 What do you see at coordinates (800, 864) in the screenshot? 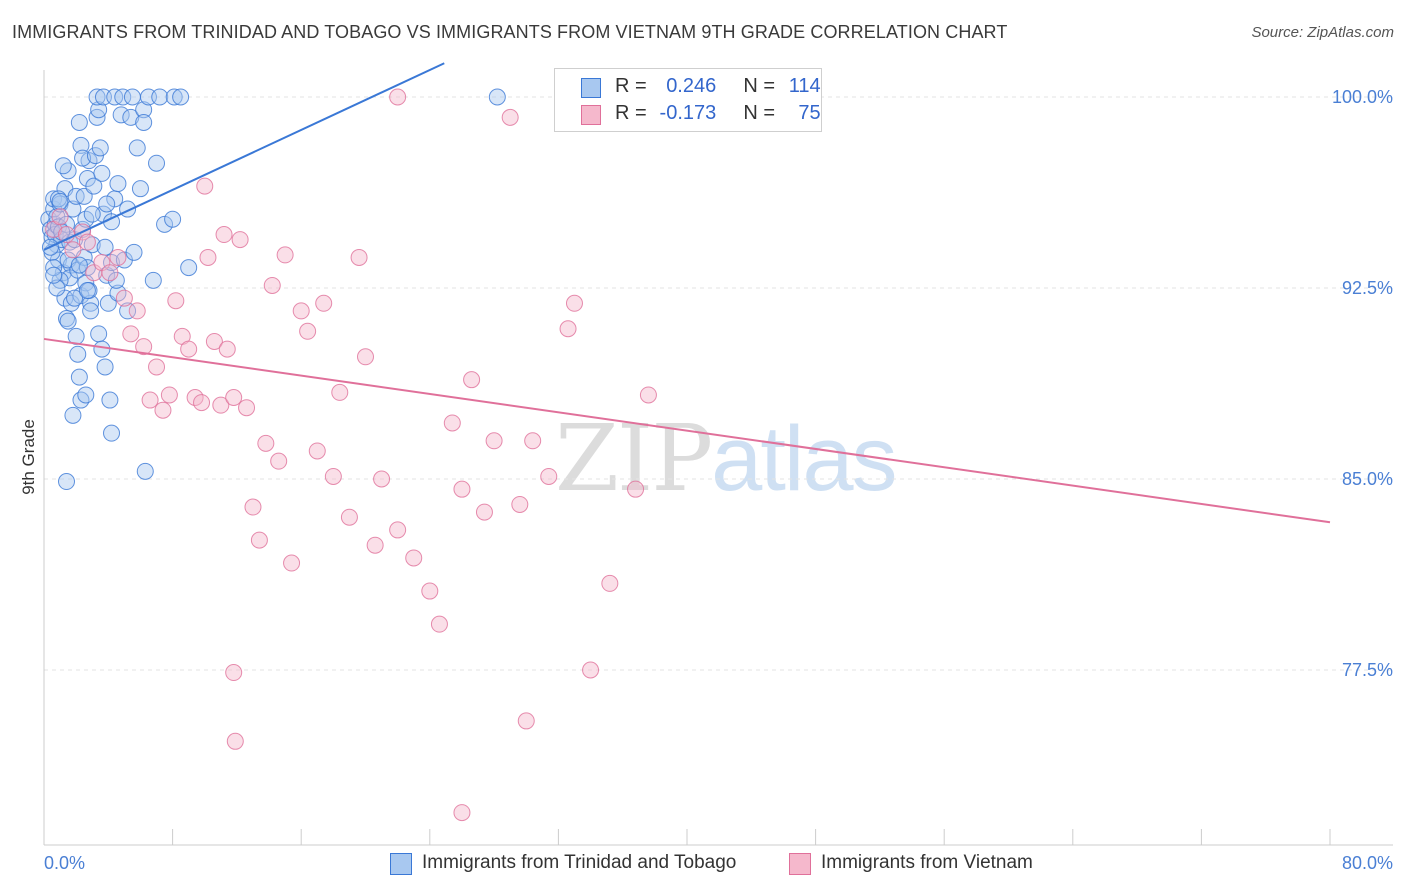
I see `bottom-legend-series2-swatch` at bounding box center [800, 864].